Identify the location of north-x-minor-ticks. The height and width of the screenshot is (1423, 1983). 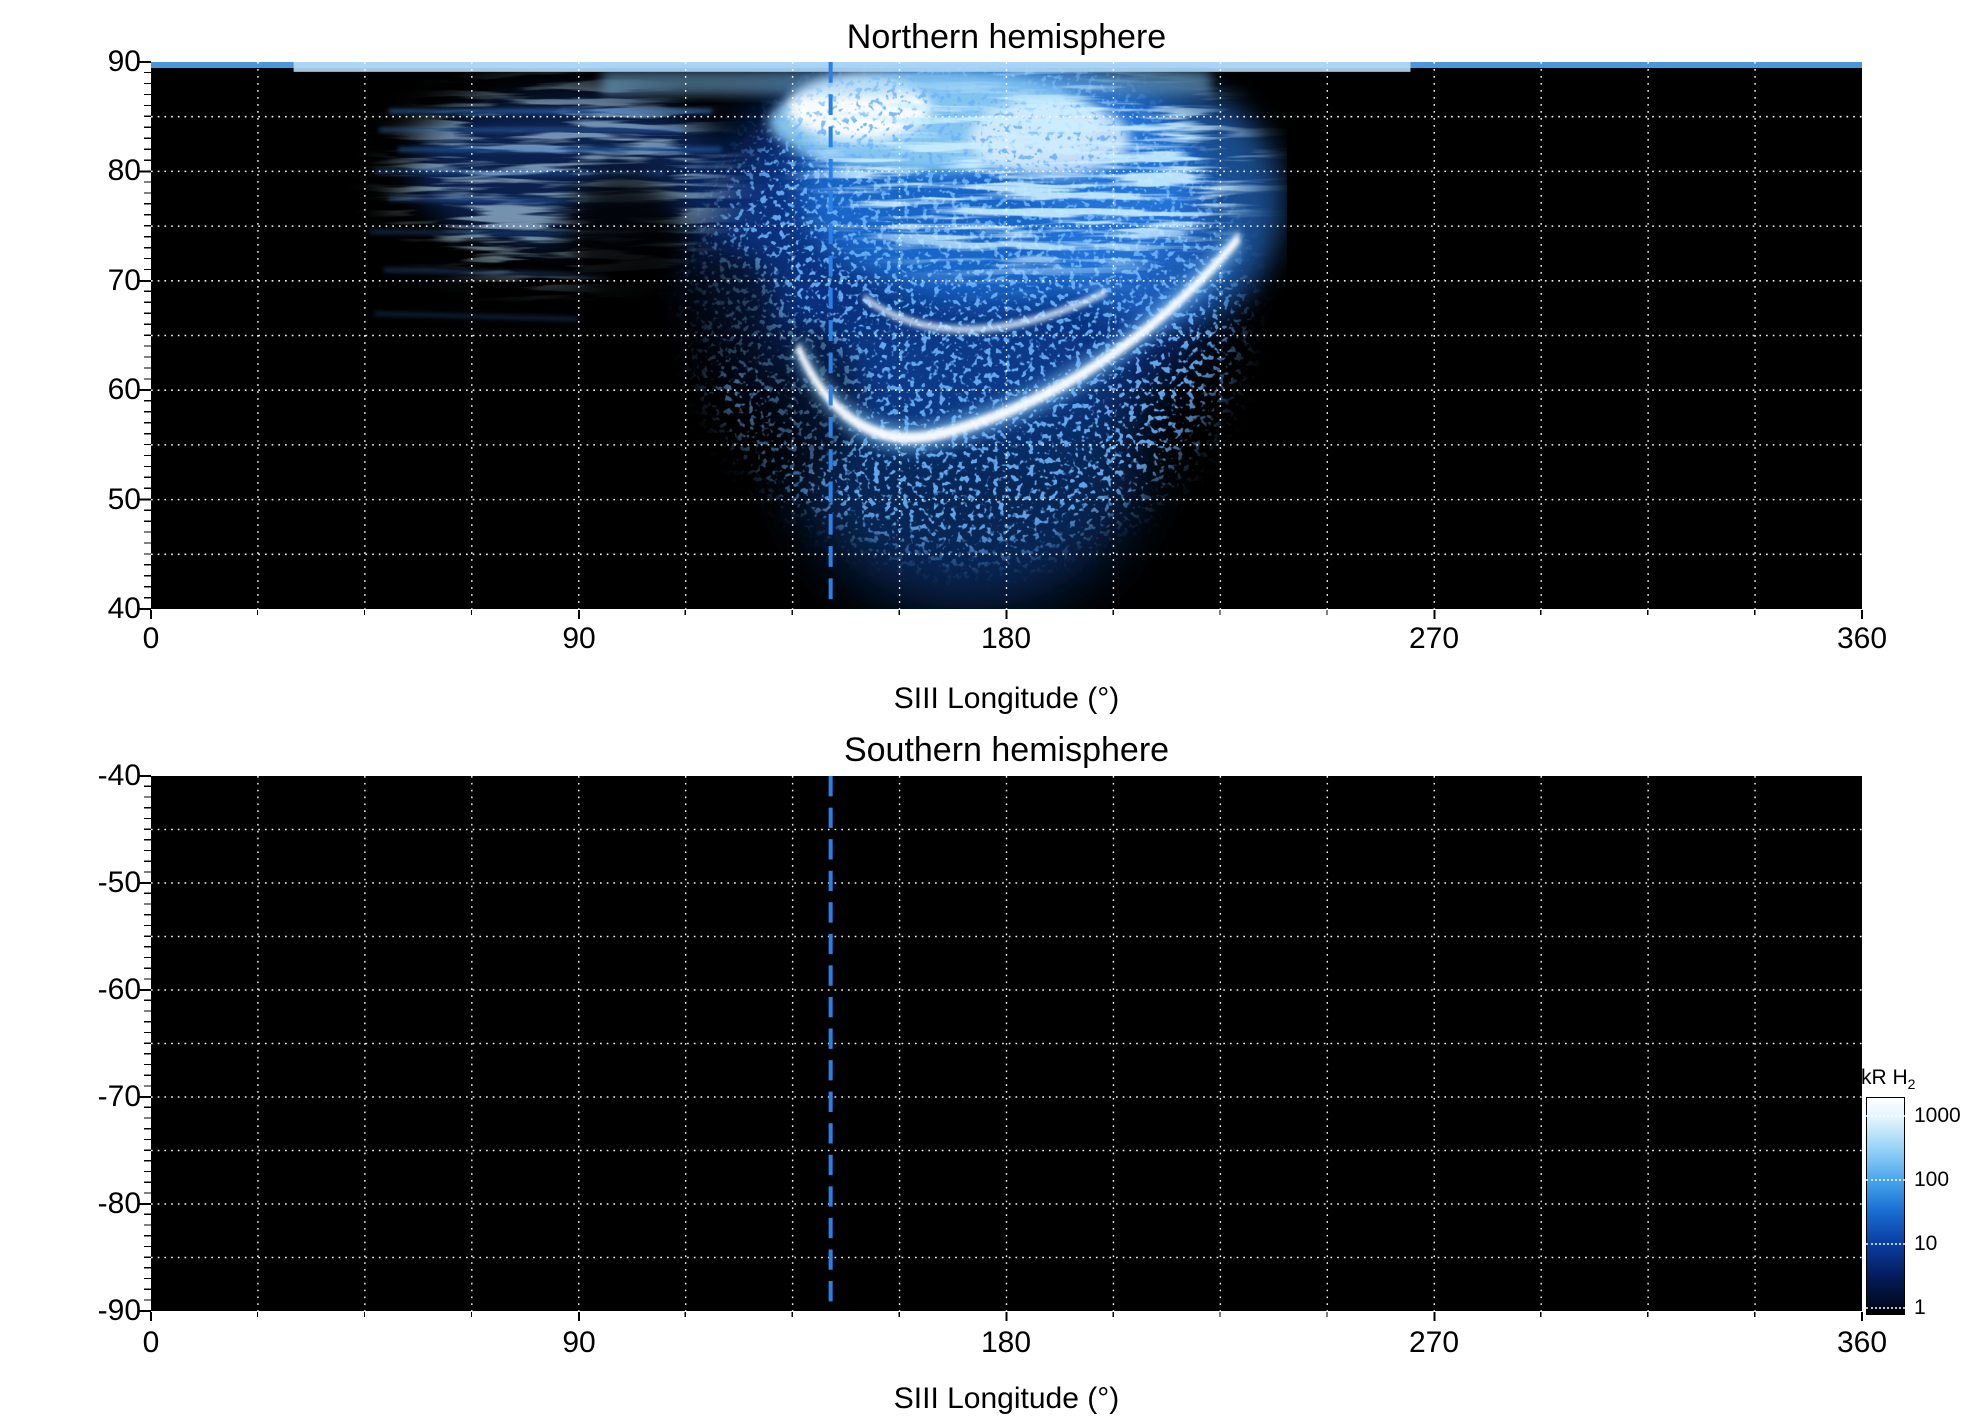
(1007, 612).